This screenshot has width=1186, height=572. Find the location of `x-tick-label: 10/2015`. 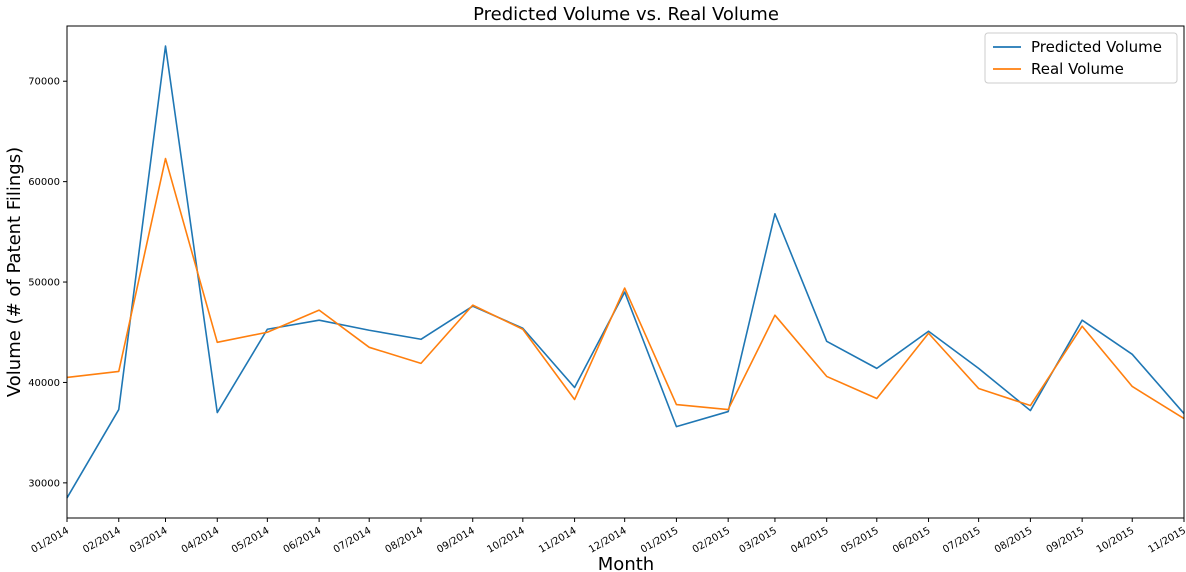

x-tick-label: 10/2015 is located at coordinates (1115, 540).